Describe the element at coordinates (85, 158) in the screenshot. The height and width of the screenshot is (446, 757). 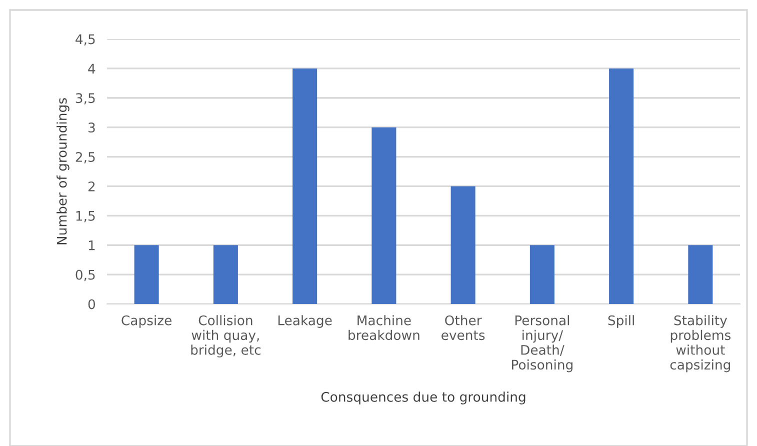
I see `y-tick-label: 2,5` at that location.